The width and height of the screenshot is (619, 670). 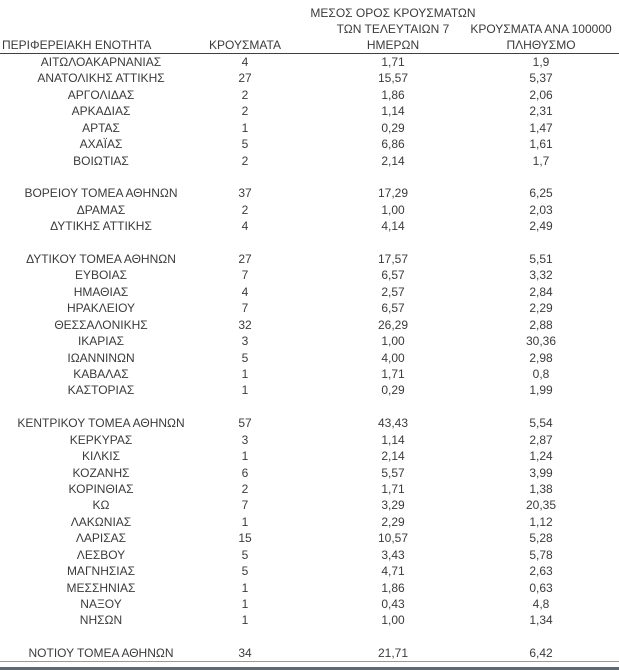 What do you see at coordinates (541, 587) in the screenshot?
I see `per100k-value: 0,63` at bounding box center [541, 587].